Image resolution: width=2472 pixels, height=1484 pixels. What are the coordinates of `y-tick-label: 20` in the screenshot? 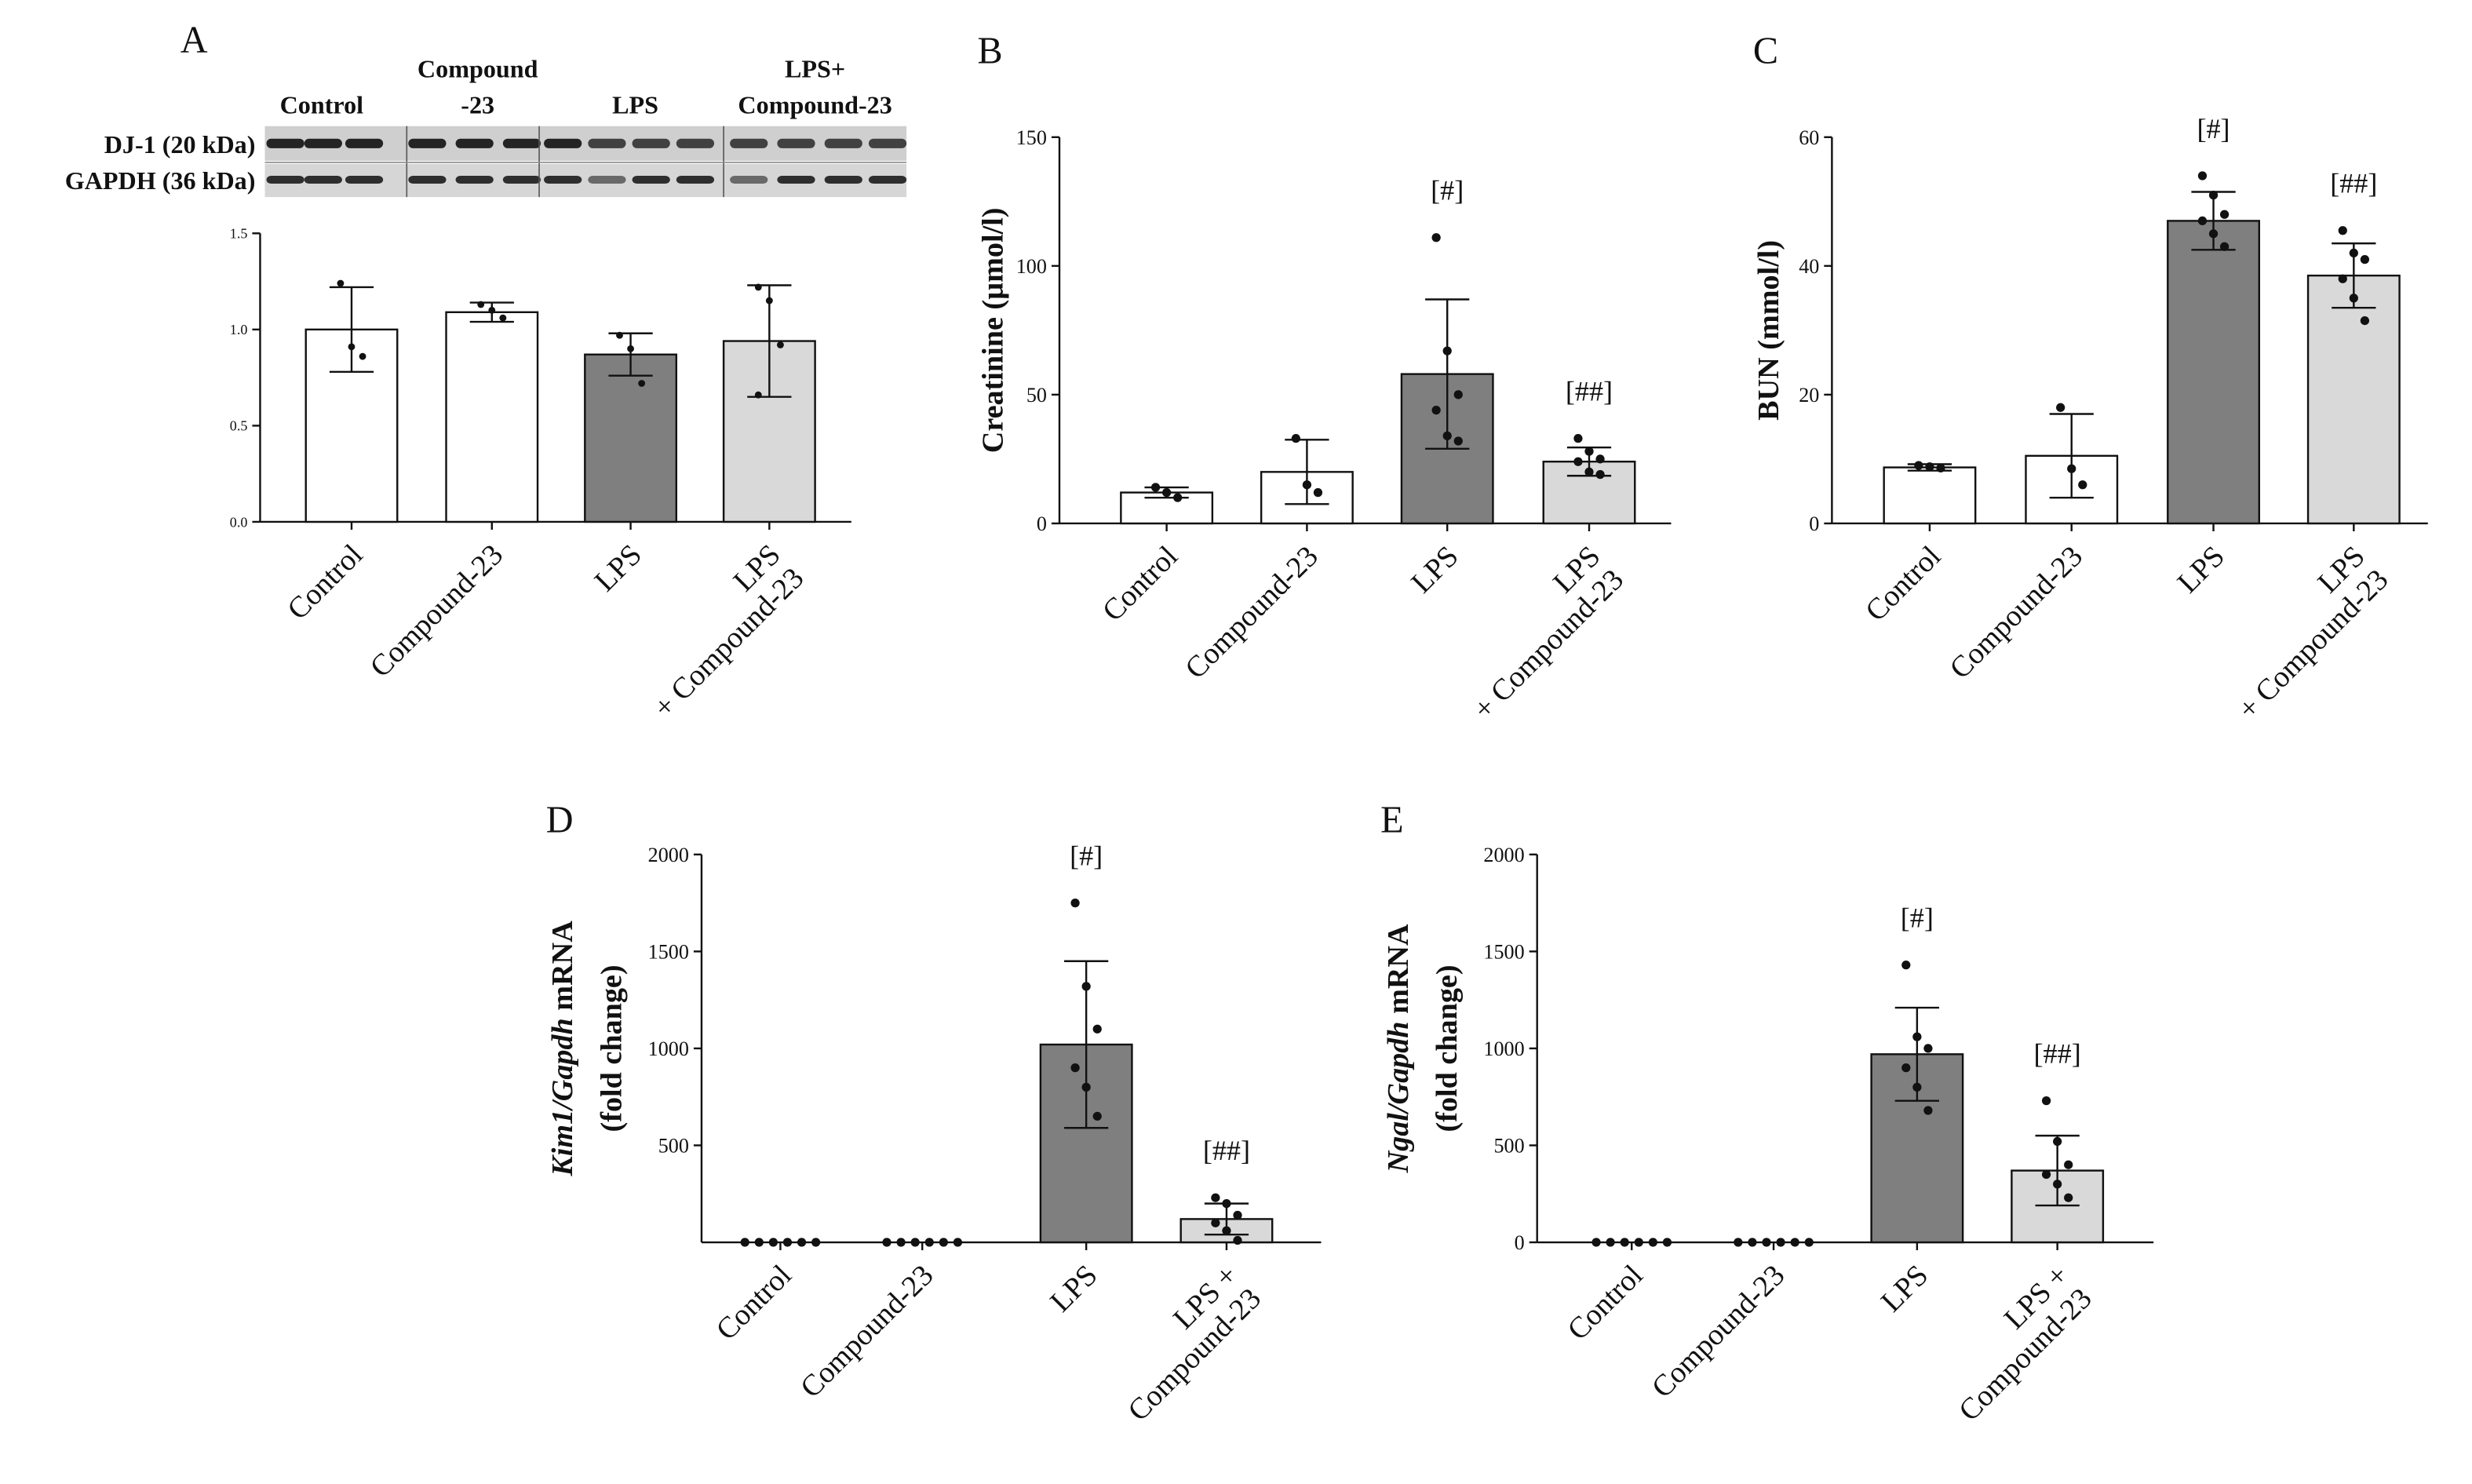 It's located at (1809, 395).